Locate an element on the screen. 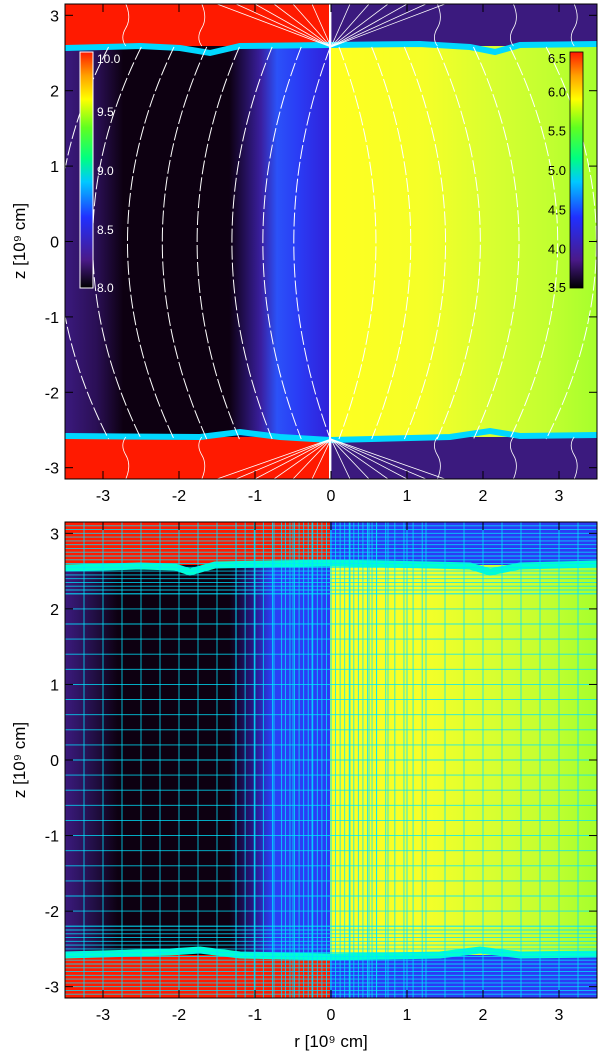 The image size is (600, 1055). colorbar-label: 5.0 is located at coordinates (557, 170).